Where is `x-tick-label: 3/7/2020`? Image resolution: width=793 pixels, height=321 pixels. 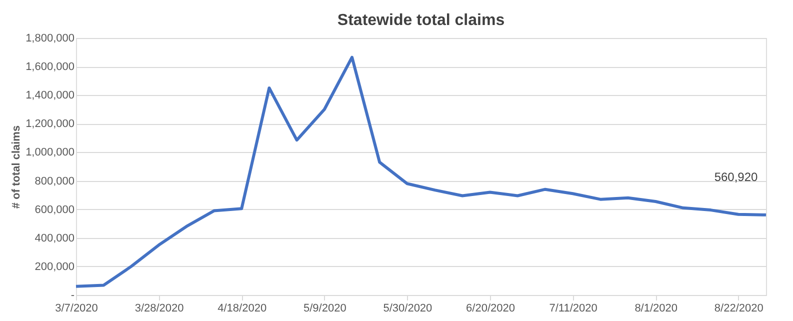
x-tick-label: 3/7/2020 is located at coordinates (76, 308).